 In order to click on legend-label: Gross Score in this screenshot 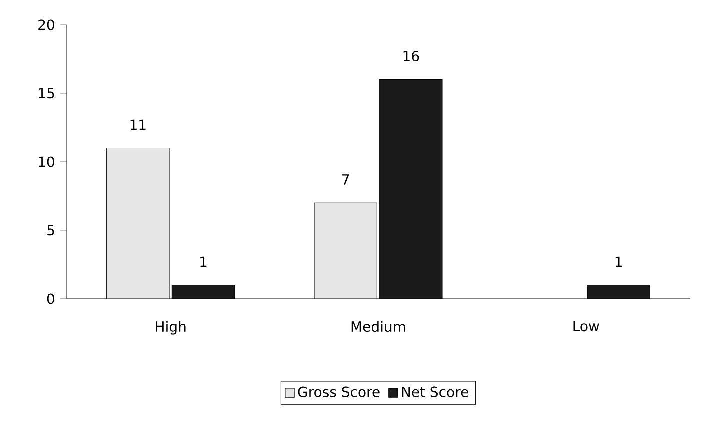, I will do `click(339, 392)`.